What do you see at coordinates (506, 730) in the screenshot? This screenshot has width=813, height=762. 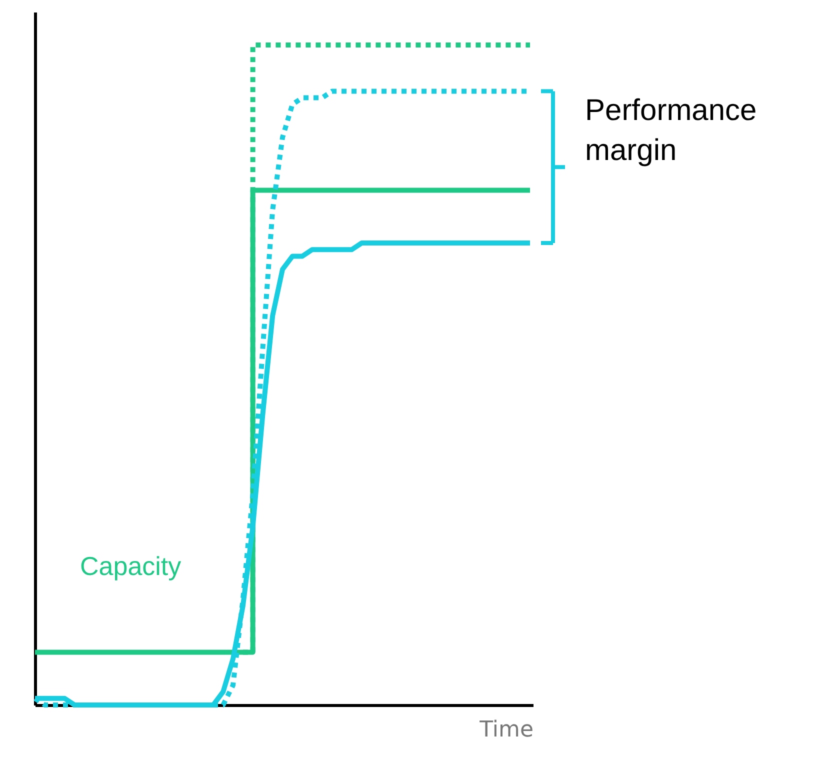 I see `x-axis-title: Time` at bounding box center [506, 730].